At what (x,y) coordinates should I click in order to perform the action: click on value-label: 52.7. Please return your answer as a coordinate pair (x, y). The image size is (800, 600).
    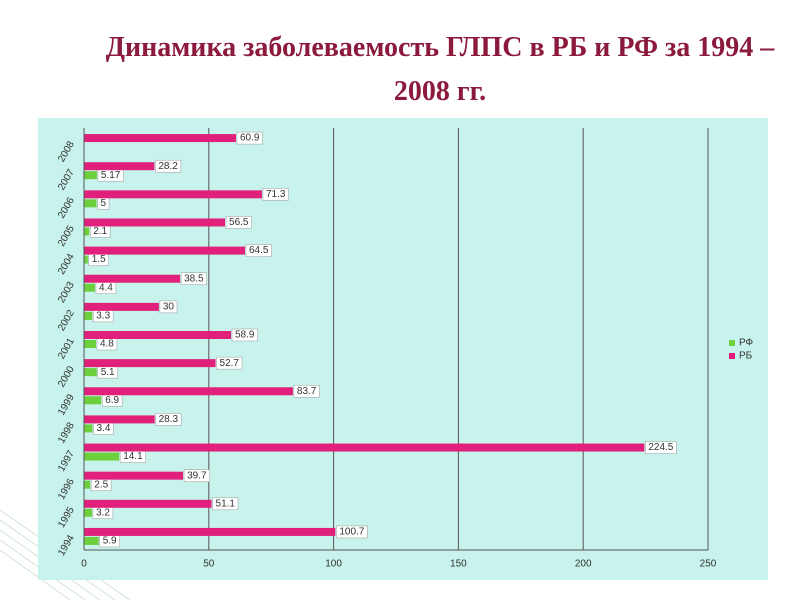
    Looking at the image, I should click on (230, 363).